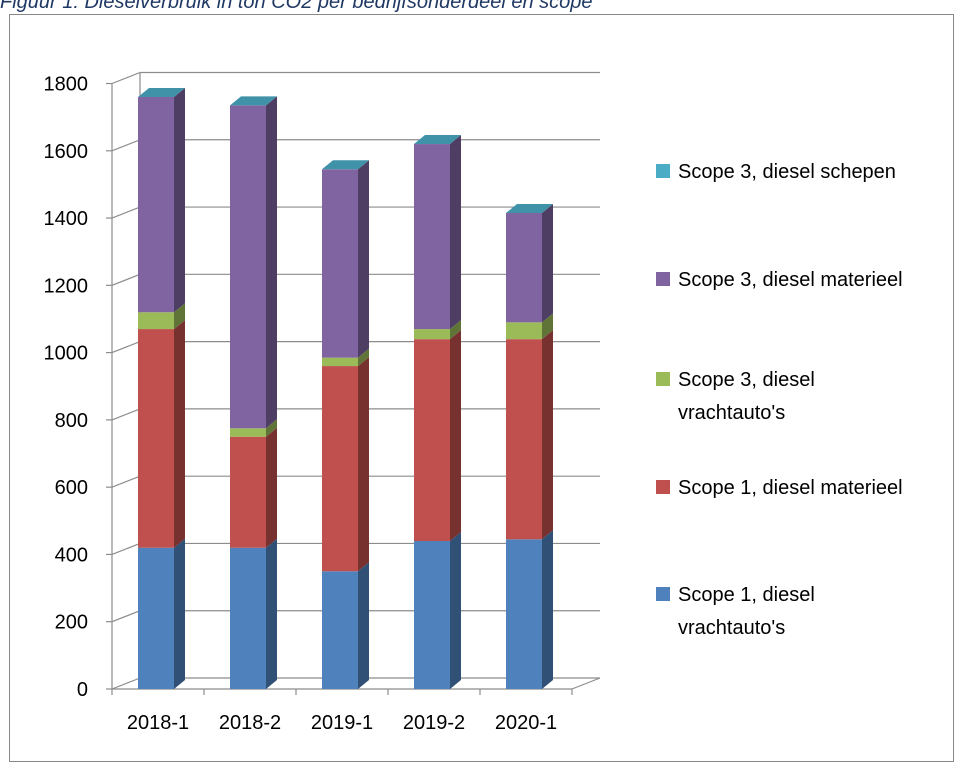 The height and width of the screenshot is (765, 957). I want to click on bar-2019-1-series-1-side, so click(363, 625).